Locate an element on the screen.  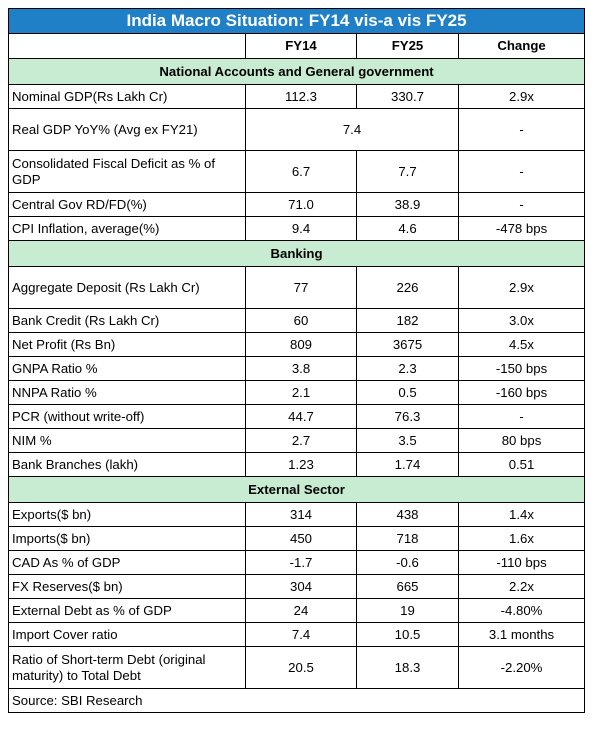
row-label: Imports($ bn) is located at coordinates (127, 538).